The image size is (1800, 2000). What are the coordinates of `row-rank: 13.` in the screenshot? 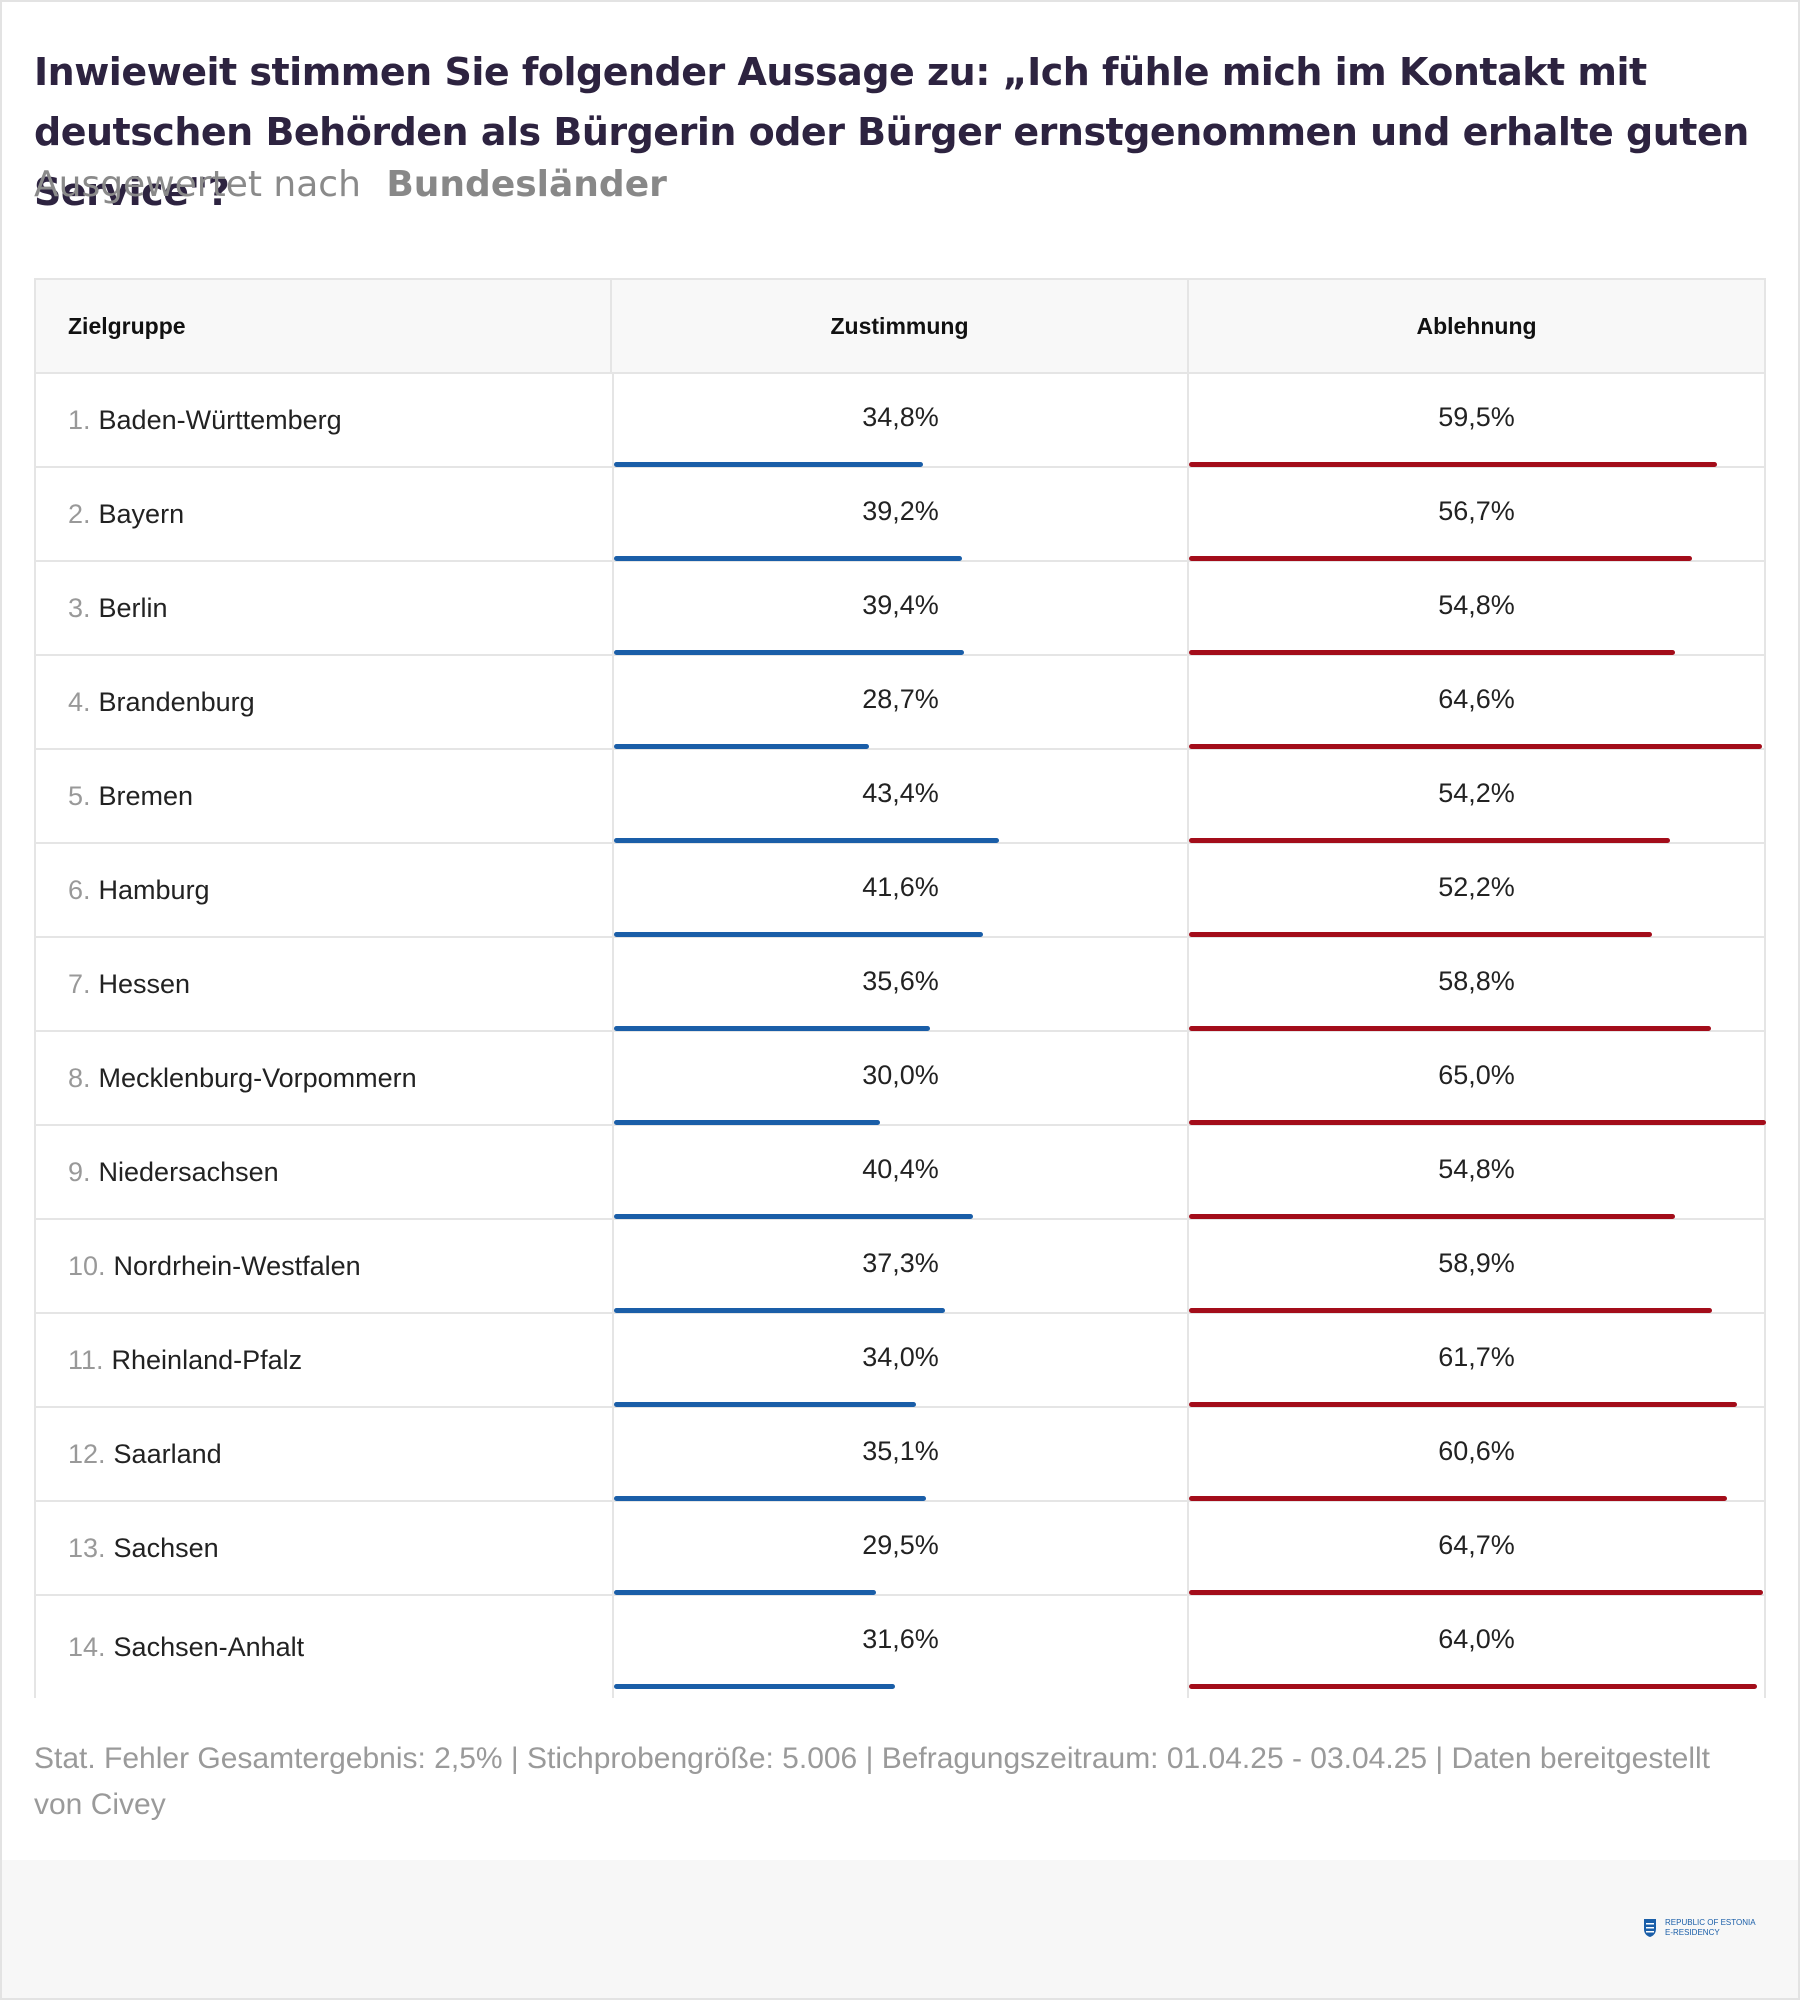 It's located at (87, 1547).